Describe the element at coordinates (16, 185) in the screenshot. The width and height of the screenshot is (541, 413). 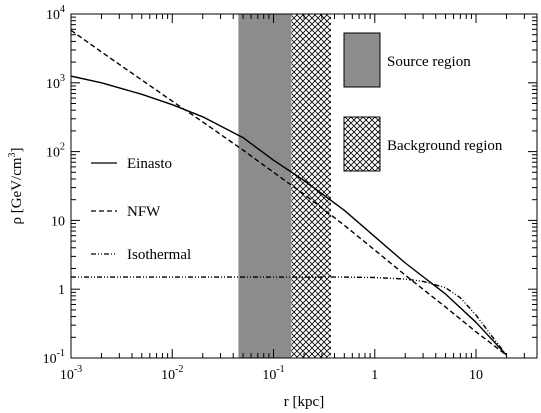
I see `y-axis-title: ρ [GeV/cm3]` at that location.